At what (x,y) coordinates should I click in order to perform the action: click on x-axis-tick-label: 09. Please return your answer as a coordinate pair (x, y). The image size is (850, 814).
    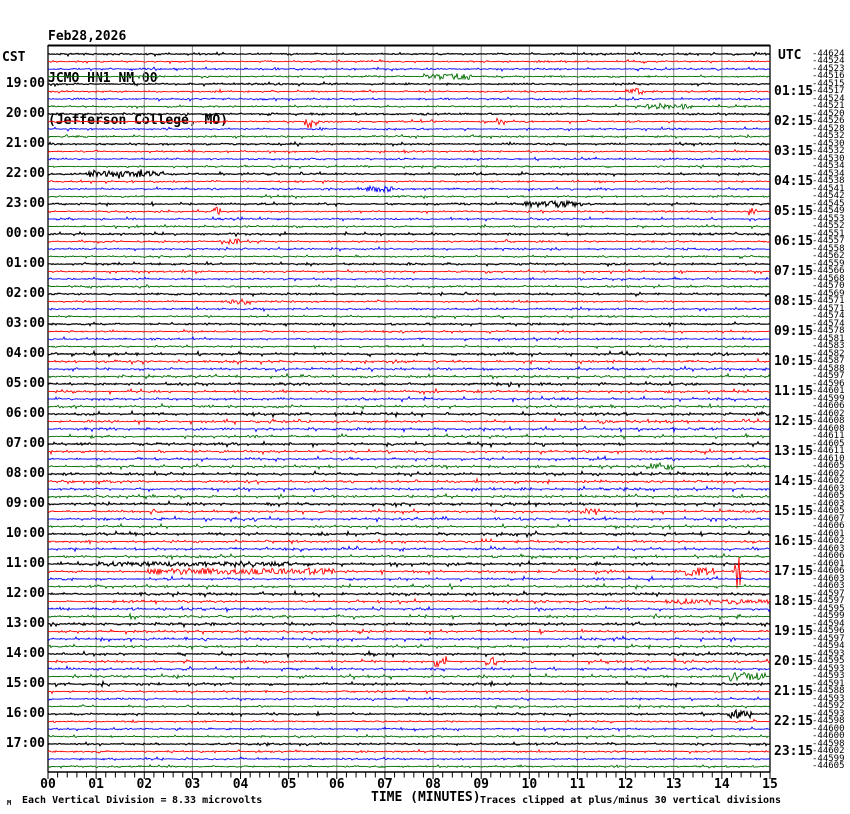
    Looking at the image, I should click on (481, 784).